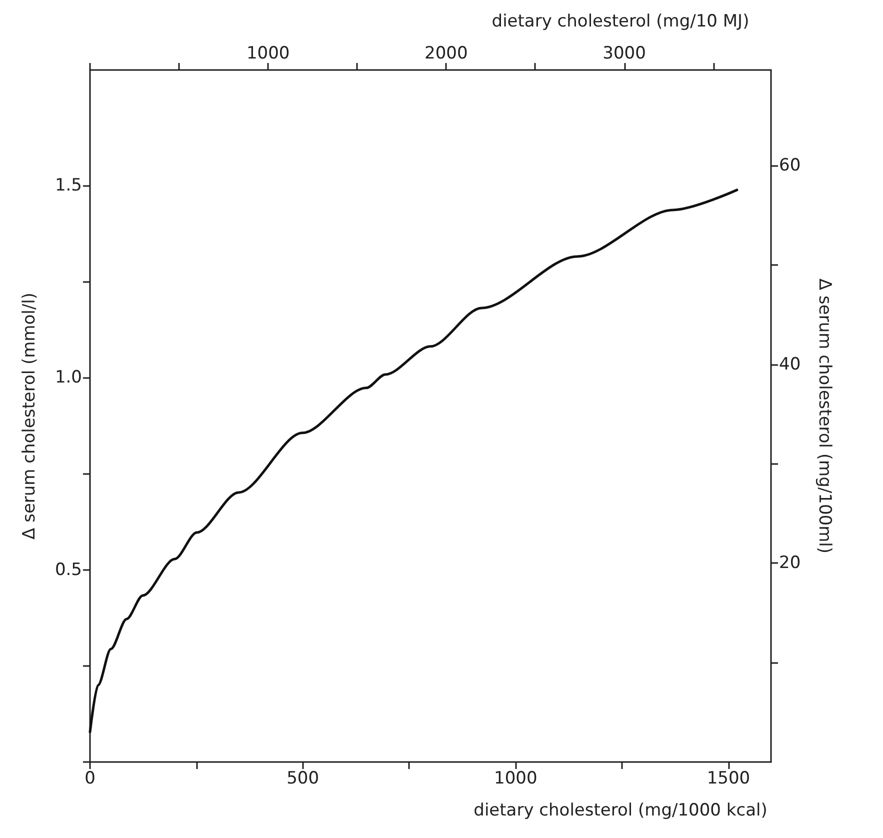 The image size is (883, 838). I want to click on y-tick-label: 0.5, so click(68, 570).